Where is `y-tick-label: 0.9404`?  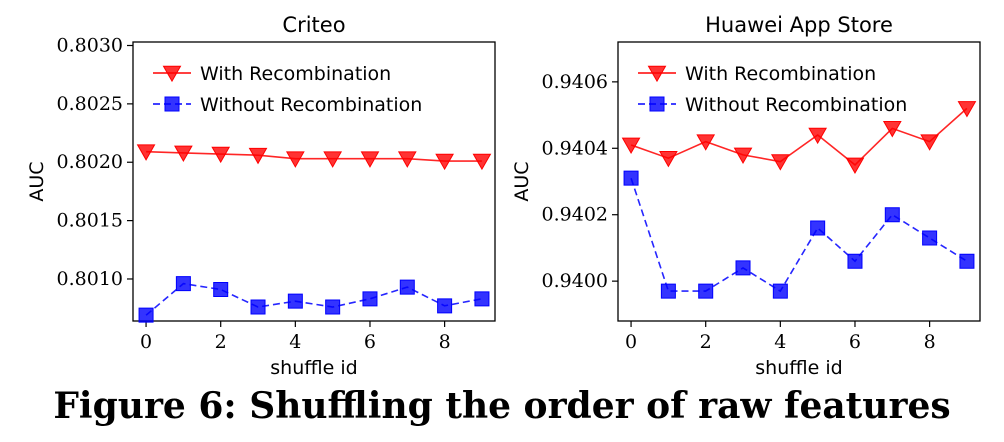
y-tick-label: 0.9404 is located at coordinates (575, 148).